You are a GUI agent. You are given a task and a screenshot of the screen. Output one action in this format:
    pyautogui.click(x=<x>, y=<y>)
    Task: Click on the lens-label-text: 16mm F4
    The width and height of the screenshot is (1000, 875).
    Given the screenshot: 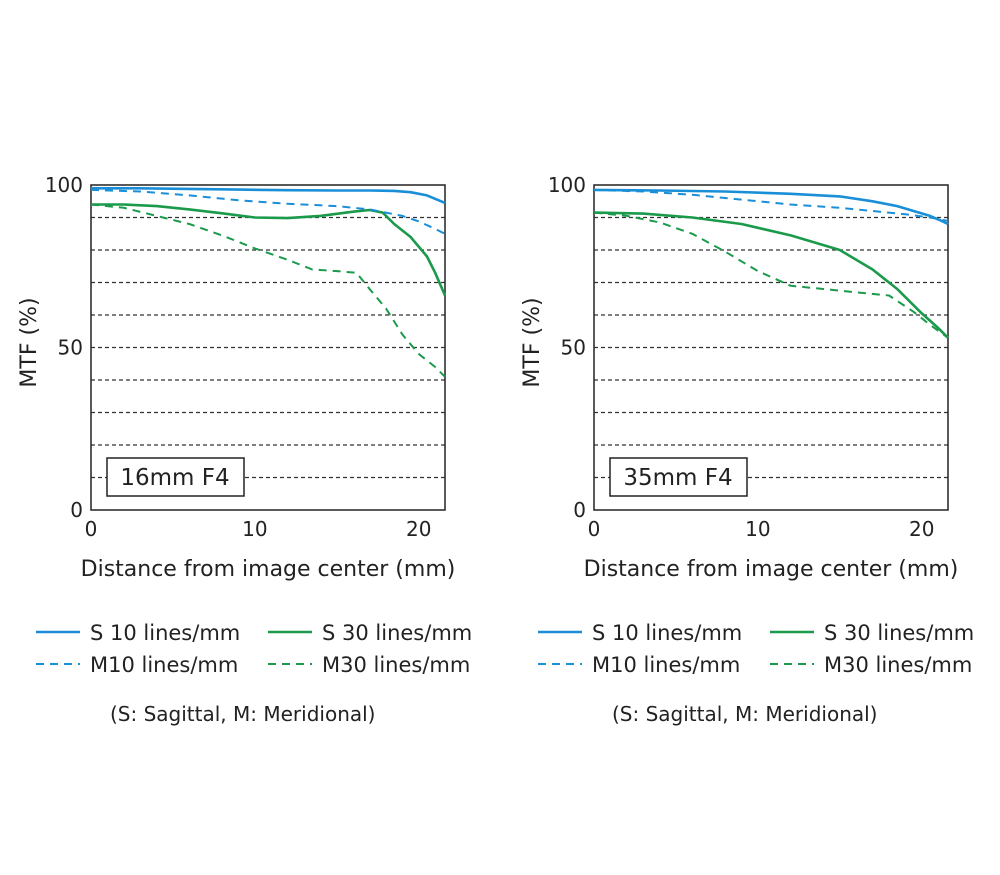 What is the action you would take?
    pyautogui.click(x=174, y=478)
    